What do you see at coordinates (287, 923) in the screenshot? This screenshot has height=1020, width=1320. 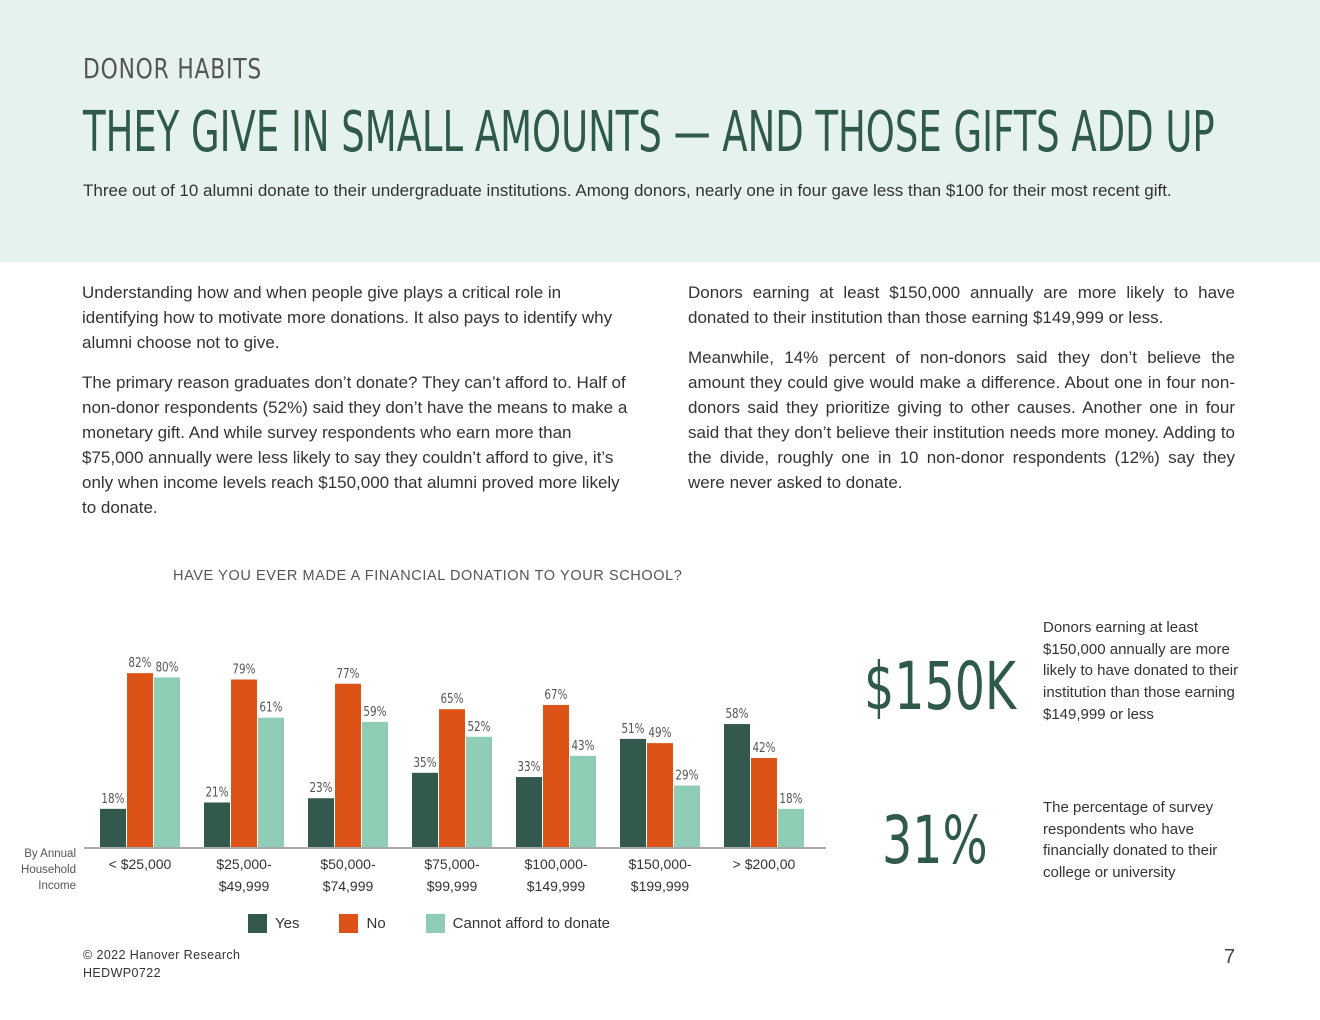 I see `legend-label: Yes` at bounding box center [287, 923].